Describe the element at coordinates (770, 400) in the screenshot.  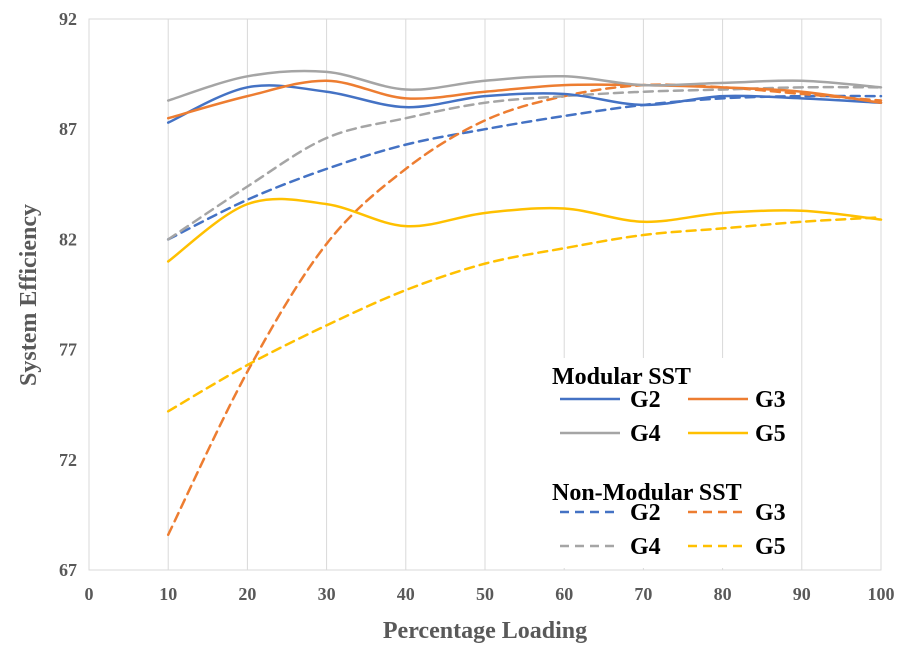
I see `legend-label-modular-sst-g3: G3` at that location.